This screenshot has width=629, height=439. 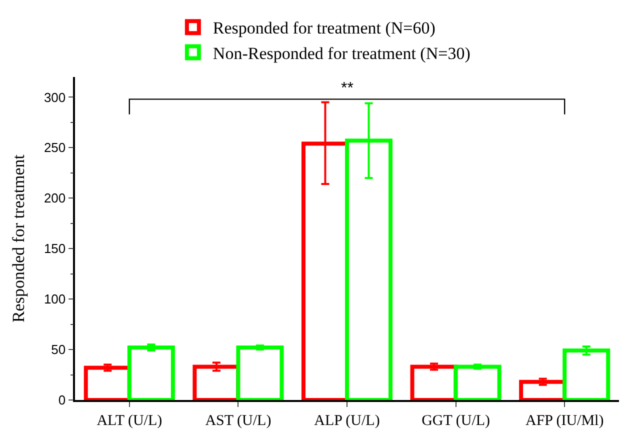 What do you see at coordinates (324, 28) in the screenshot?
I see `legend-label: Responded for treatment (N=60)` at bounding box center [324, 28].